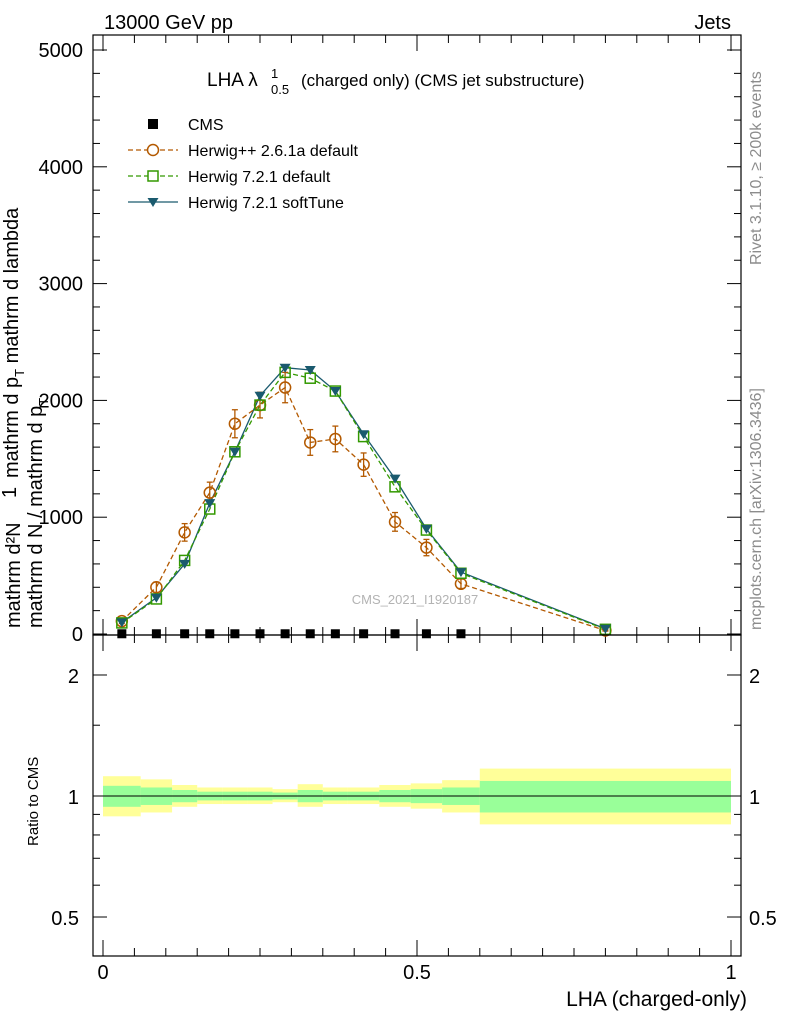  Describe the element at coordinates (730, 973) in the screenshot. I see `x-tick-label: 1` at that location.